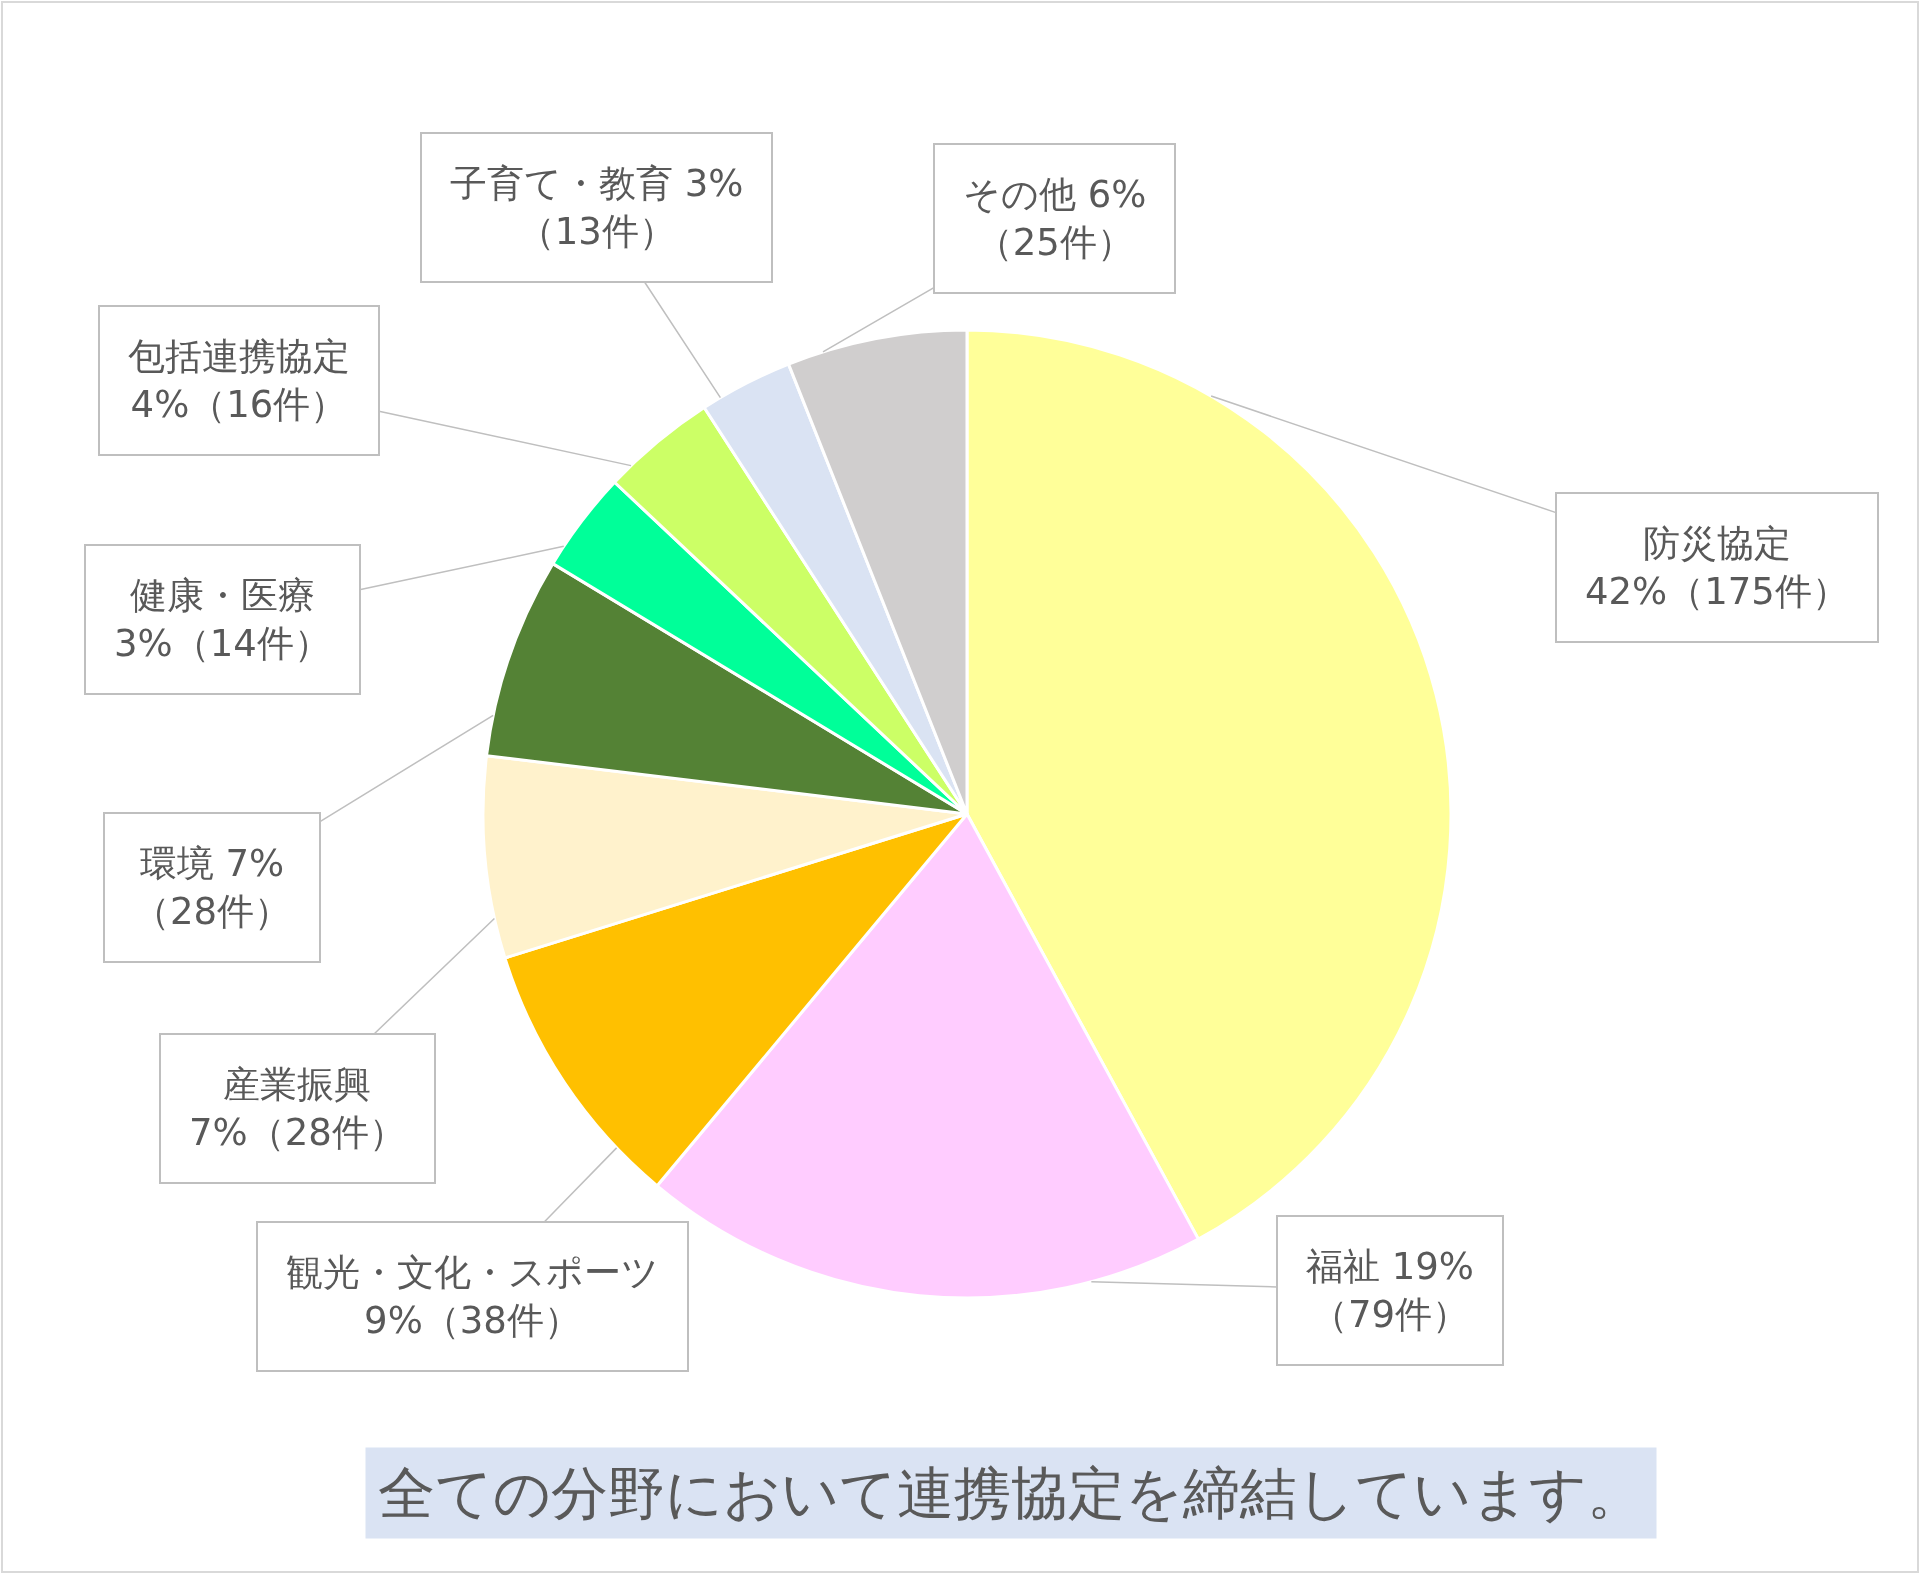 This screenshot has width=1920, height=1574. Describe the element at coordinates (472, 1272) in the screenshot. I see `slice-label: 観光・文化・スポーツ` at that location.